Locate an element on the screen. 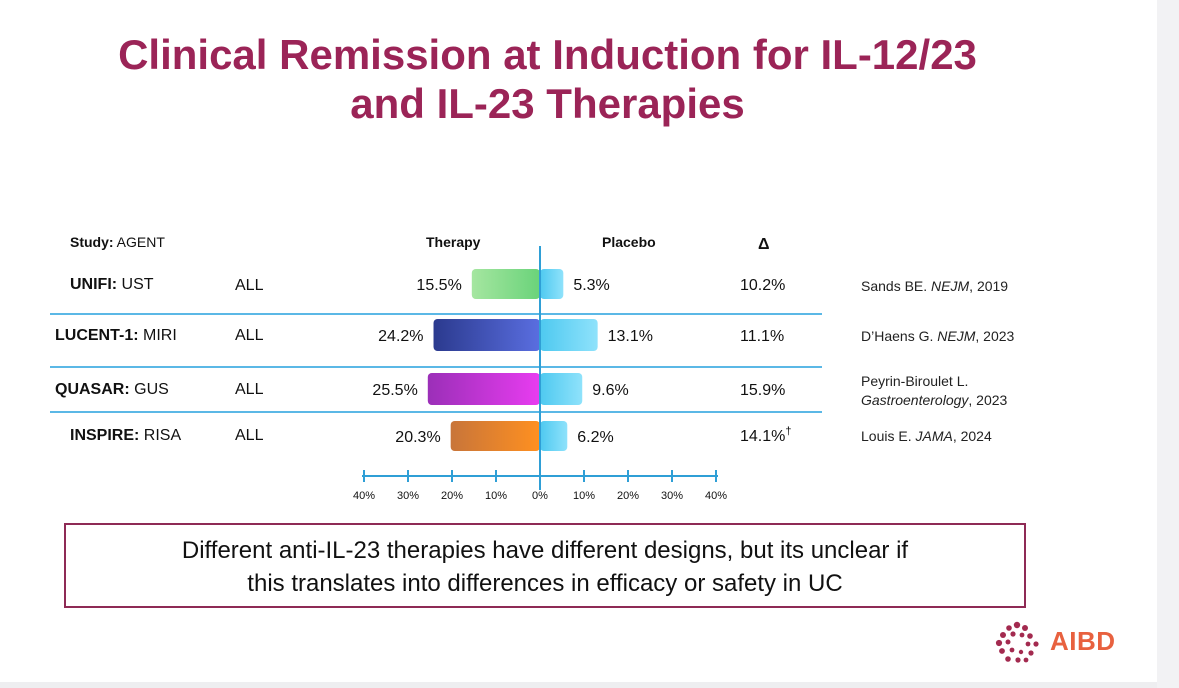 The image size is (1179, 688). therapy-value-label: 15.5% is located at coordinates (438, 285).